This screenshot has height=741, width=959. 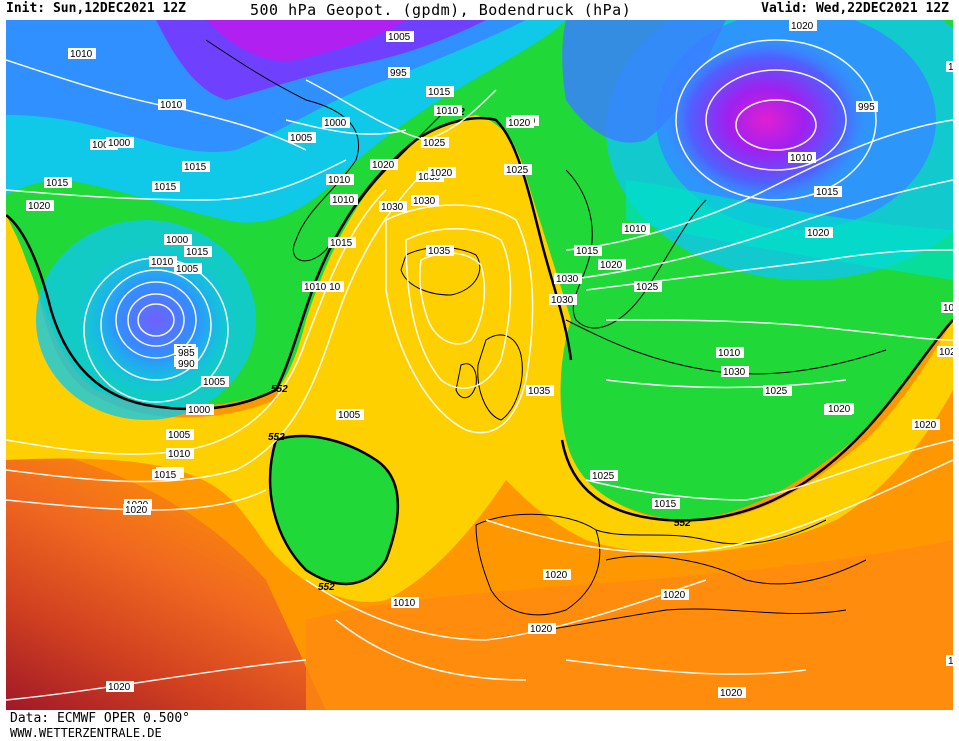 I want to click on mediterranean-coast, so click(x=736, y=570).